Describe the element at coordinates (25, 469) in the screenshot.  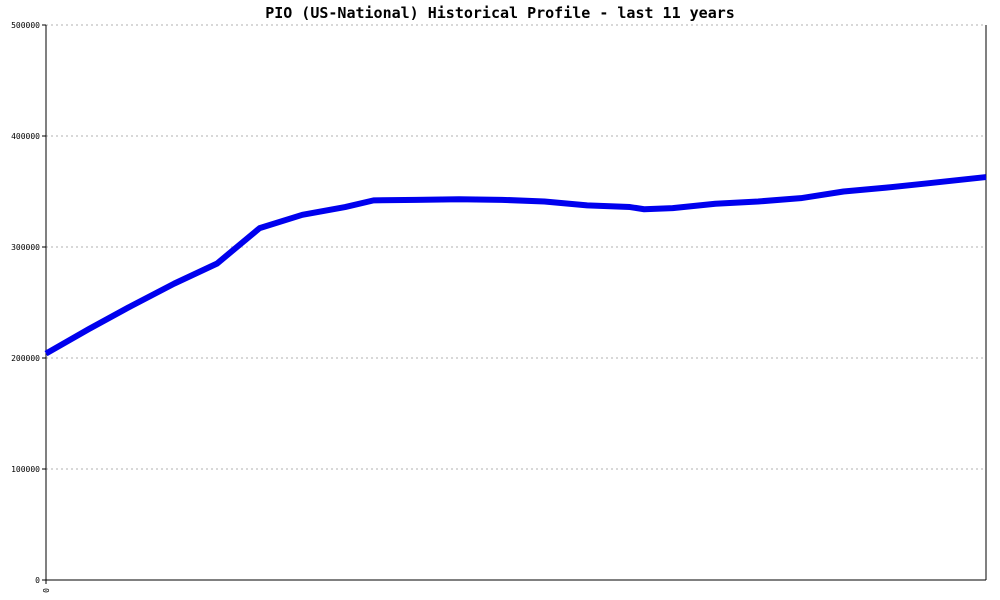
I see `y-tick-label-1: 100000` at that location.